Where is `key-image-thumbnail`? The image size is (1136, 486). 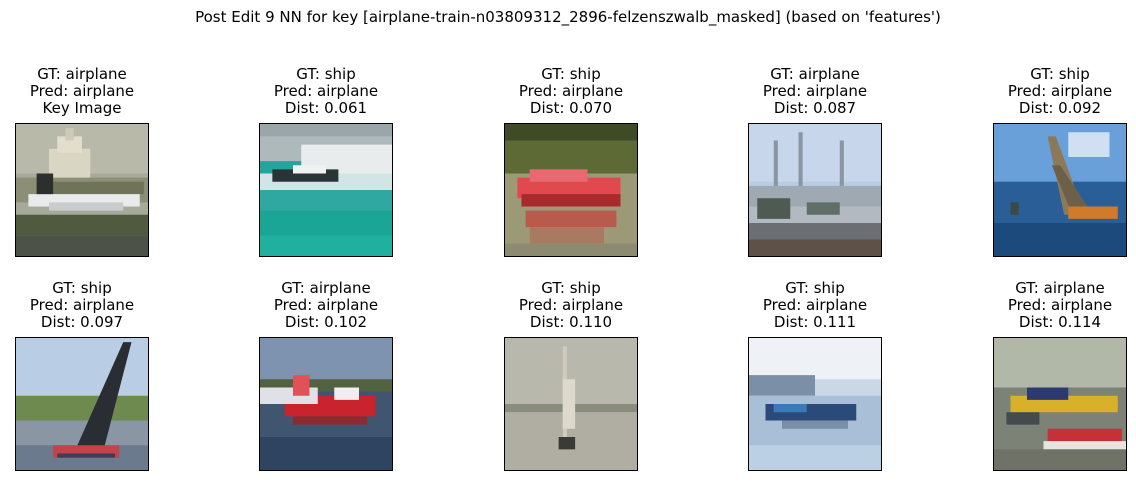 key-image-thumbnail is located at coordinates (82, 190).